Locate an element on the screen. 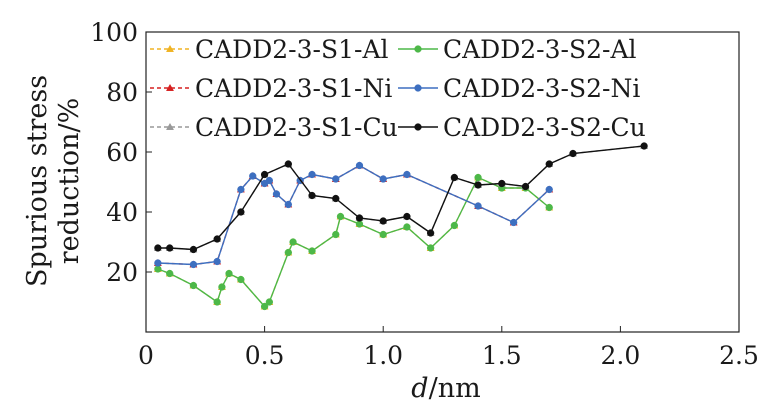  x-tick-label: 2.0 is located at coordinates (621, 355).